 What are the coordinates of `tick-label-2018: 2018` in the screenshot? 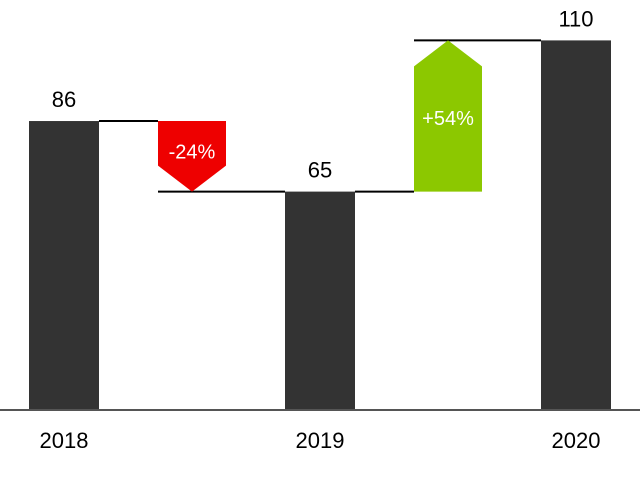 It's located at (64, 440).